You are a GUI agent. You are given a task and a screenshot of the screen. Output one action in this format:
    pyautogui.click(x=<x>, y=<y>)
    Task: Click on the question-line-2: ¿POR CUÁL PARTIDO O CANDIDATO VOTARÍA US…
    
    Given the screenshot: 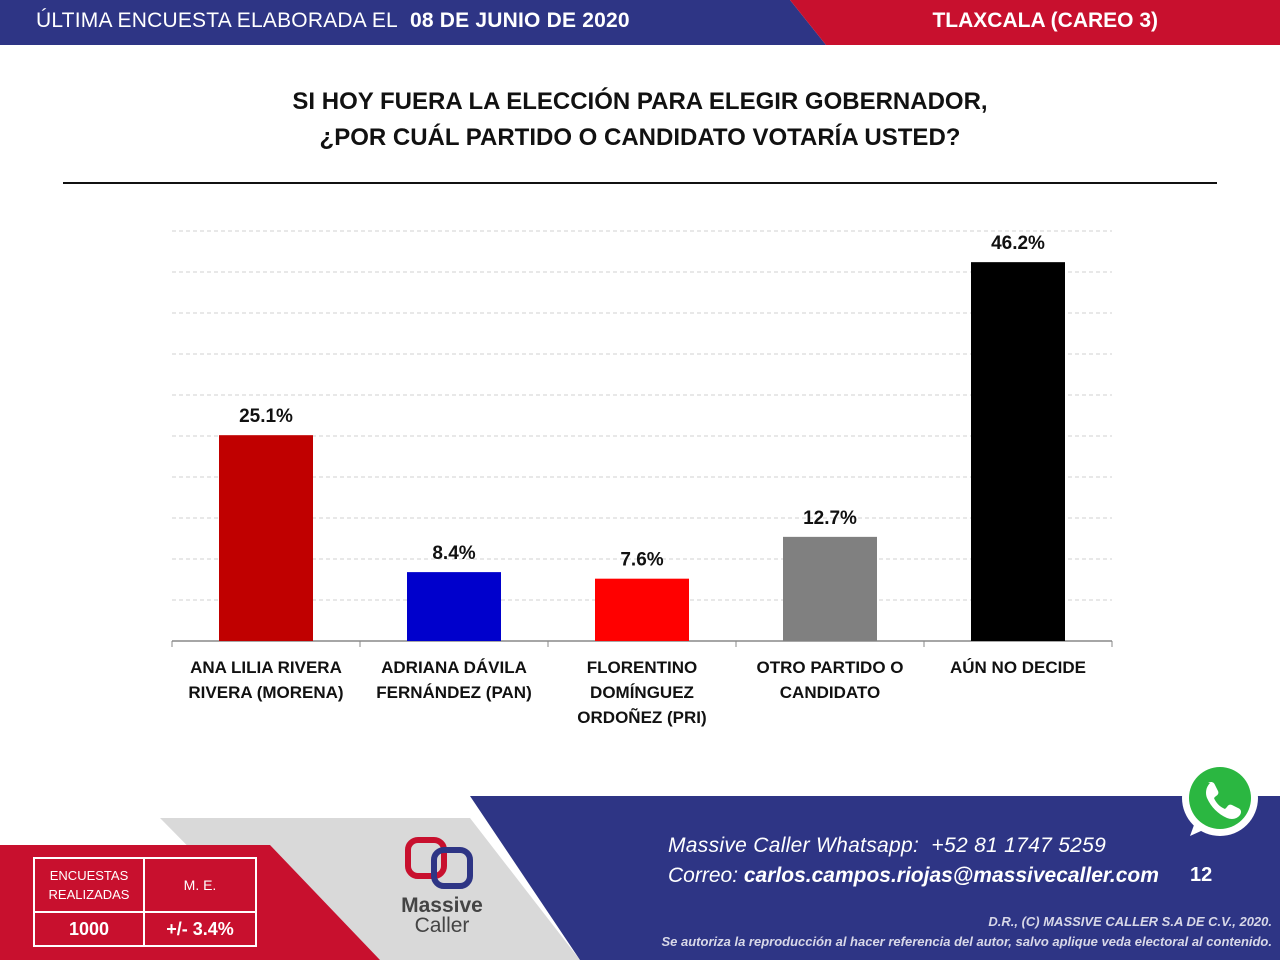 What is the action you would take?
    pyautogui.click(x=640, y=137)
    